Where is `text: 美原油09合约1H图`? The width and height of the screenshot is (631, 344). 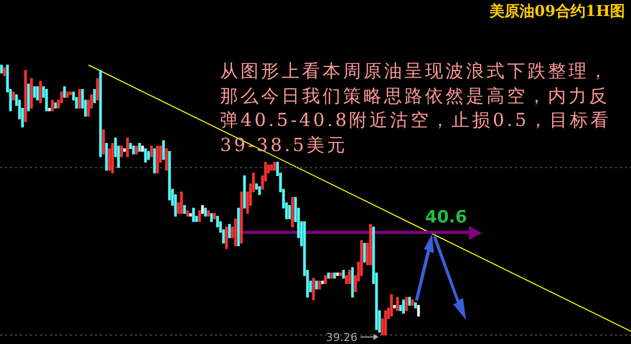
text: 美原油09合约1H图 is located at coordinates (557, 11).